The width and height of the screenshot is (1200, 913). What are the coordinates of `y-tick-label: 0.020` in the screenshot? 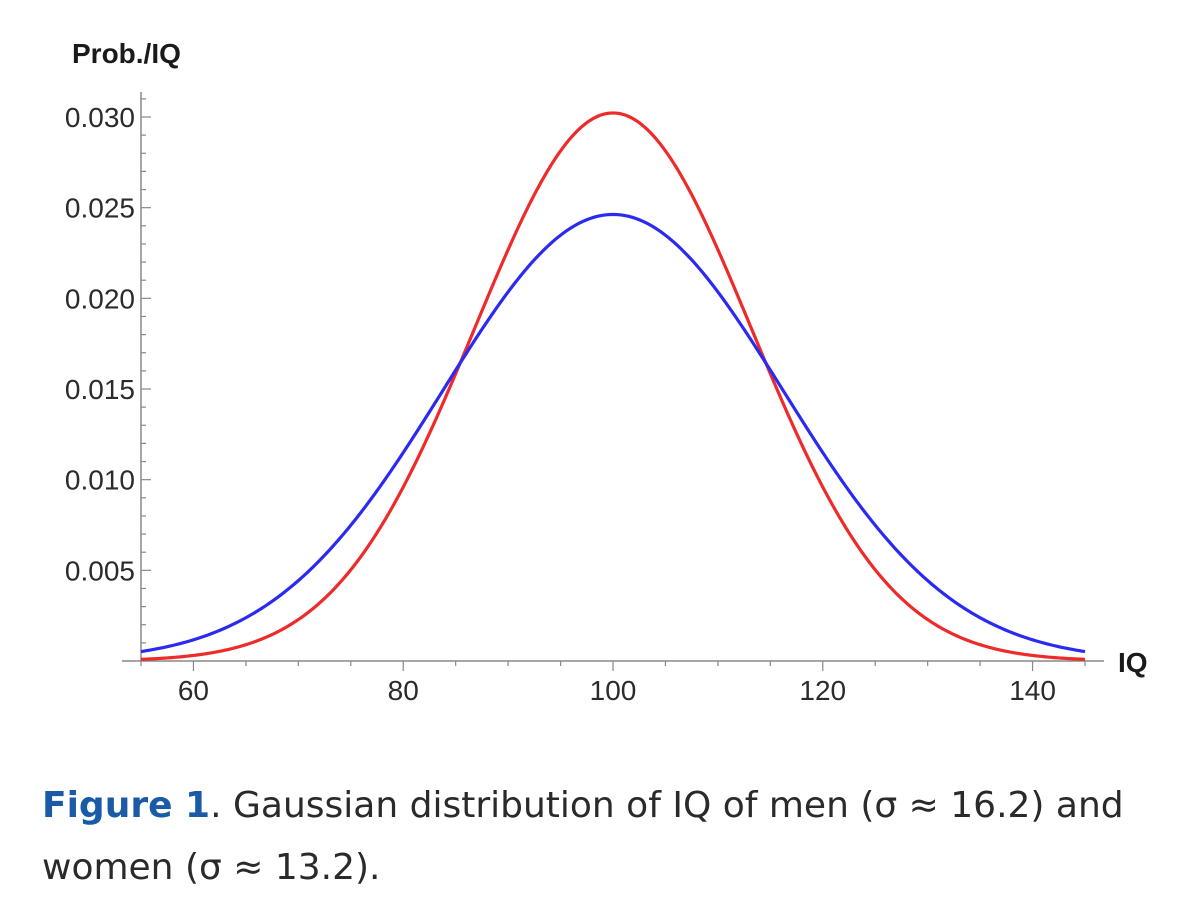 It's located at (100, 298).